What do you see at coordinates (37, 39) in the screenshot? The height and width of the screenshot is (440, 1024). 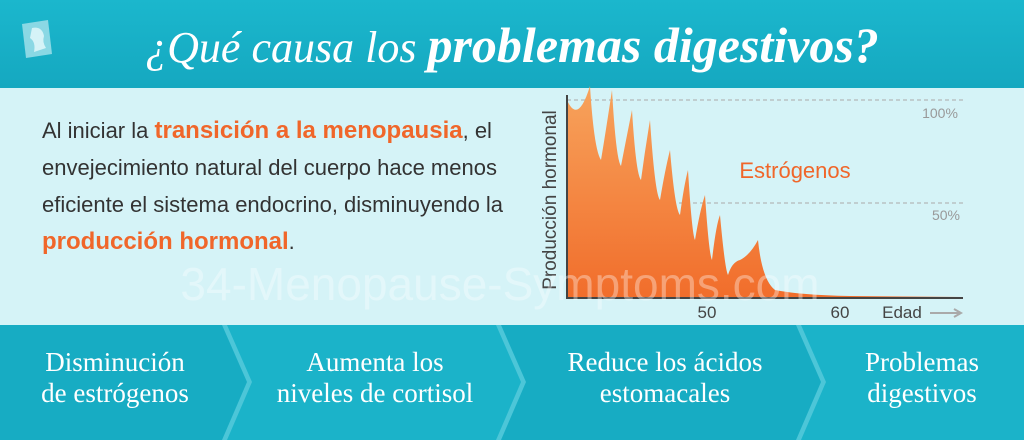 I see `logo` at bounding box center [37, 39].